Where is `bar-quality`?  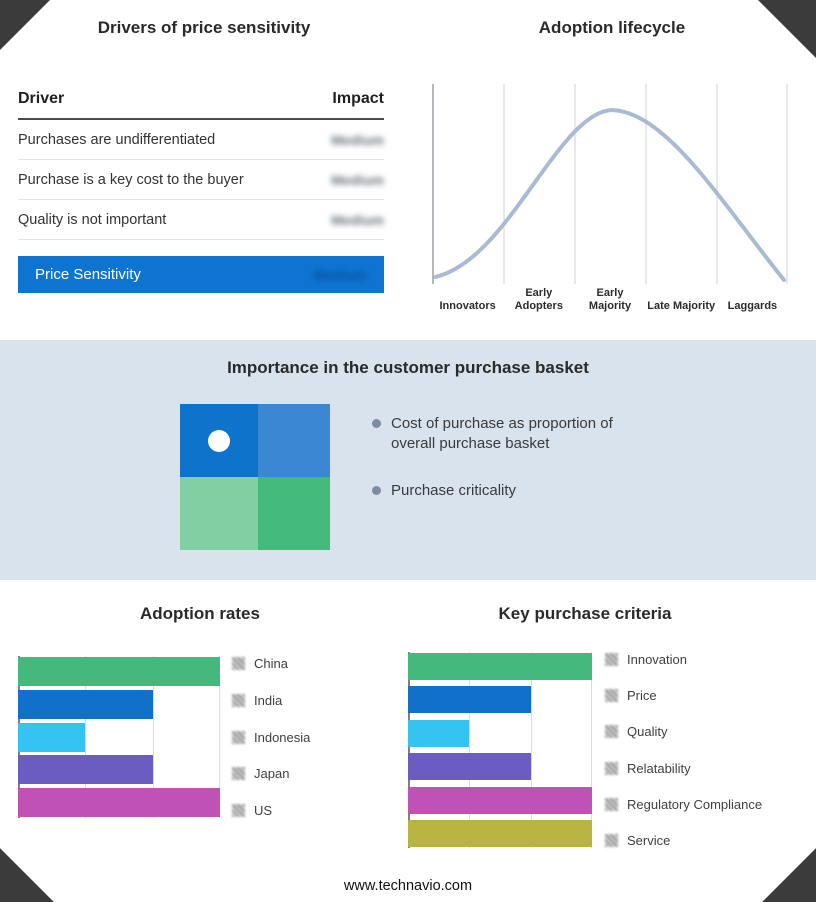 bar-quality is located at coordinates (439, 733).